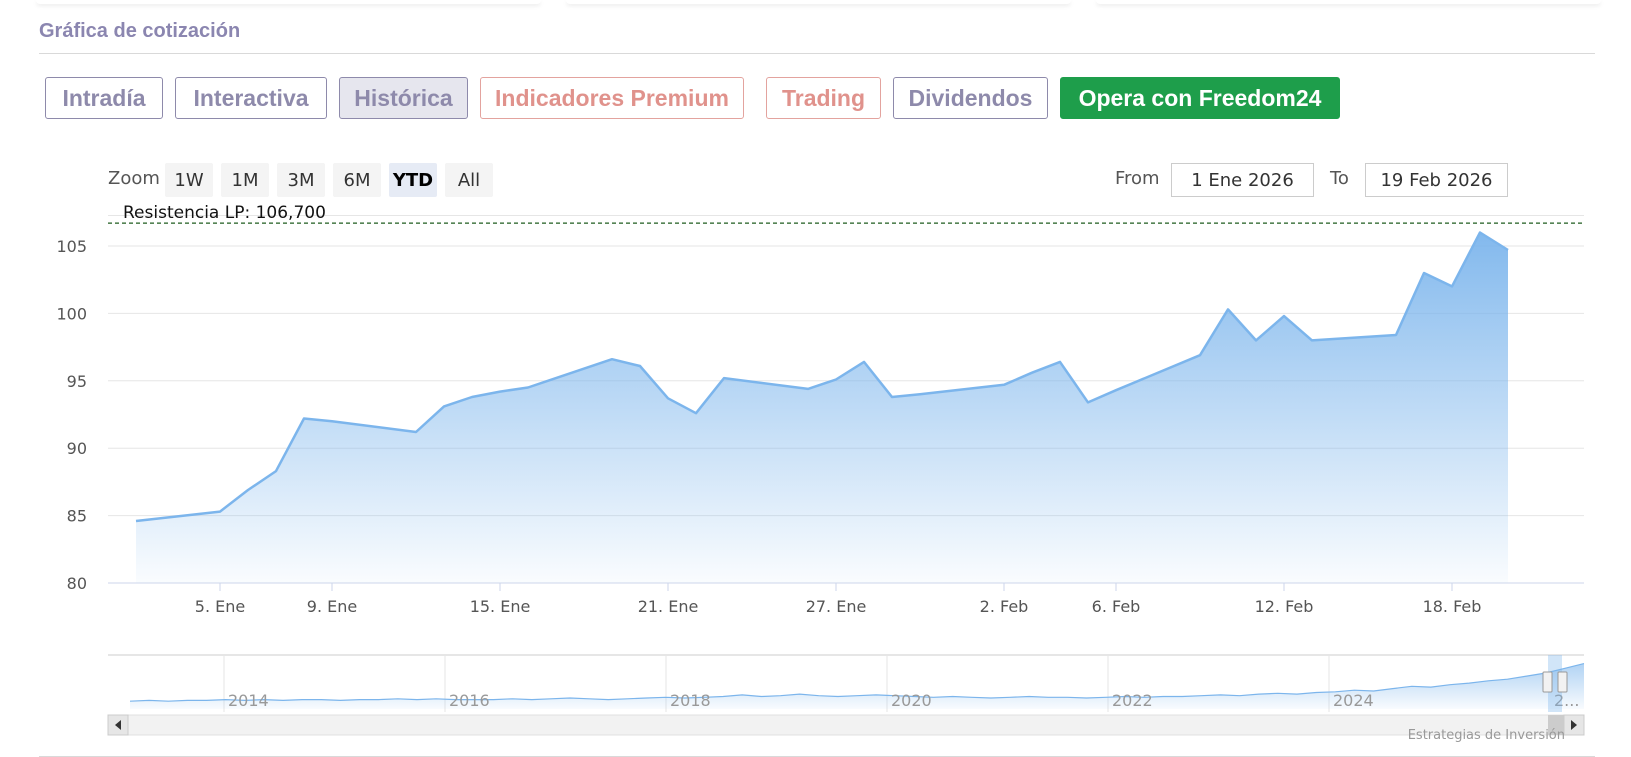 The height and width of the screenshot is (757, 1631). Describe the element at coordinates (134, 178) in the screenshot. I see `zoom-label: Zoom` at that location.